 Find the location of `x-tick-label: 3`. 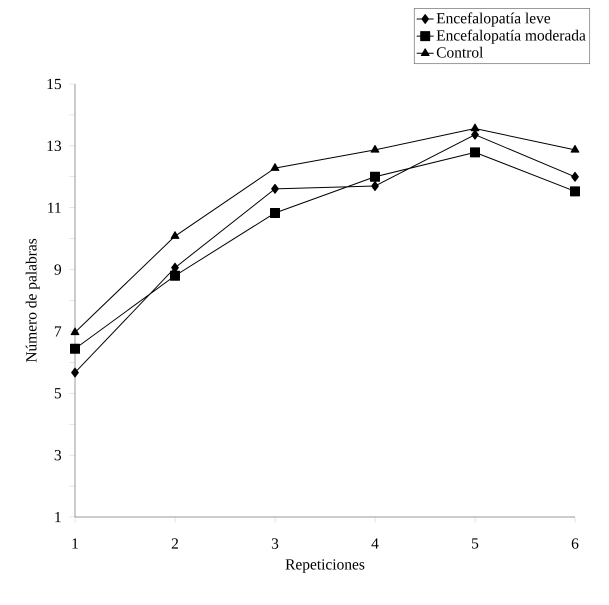

x-tick-label: 3 is located at coordinates (275, 543).